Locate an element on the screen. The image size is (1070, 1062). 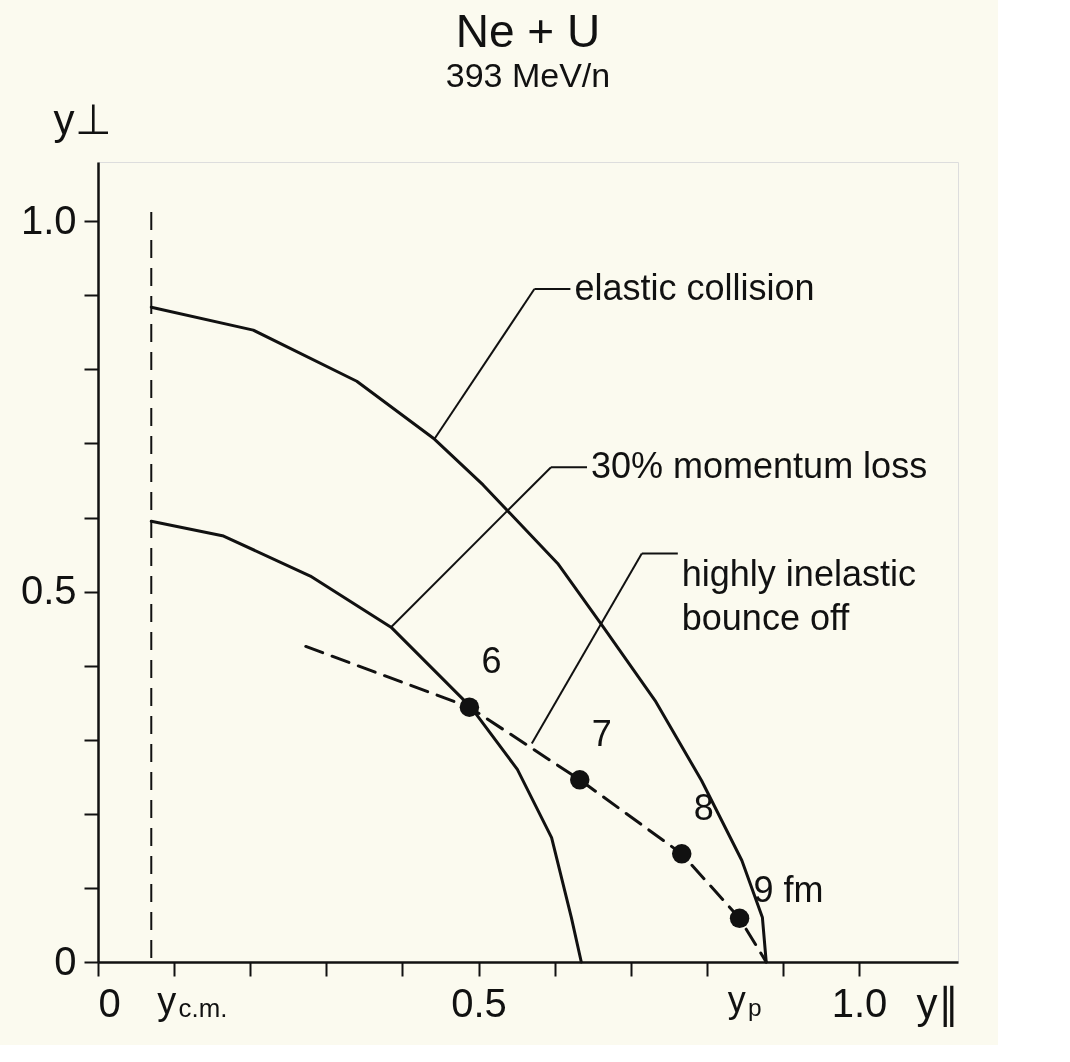
chart-title: Ne + U is located at coordinates (528, 31).